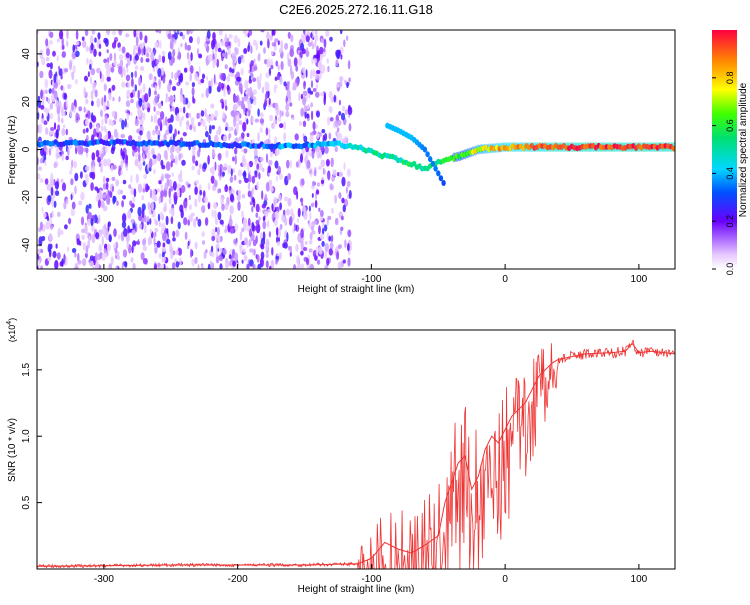 The height and width of the screenshot is (605, 750). I want to click on spectrogram-y-label: Frequency (Hz), so click(12, 150).